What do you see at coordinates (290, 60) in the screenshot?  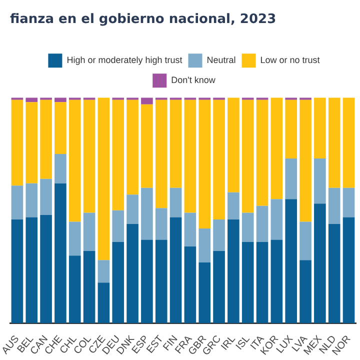 I see `legend-label: Low or no trust` at bounding box center [290, 60].